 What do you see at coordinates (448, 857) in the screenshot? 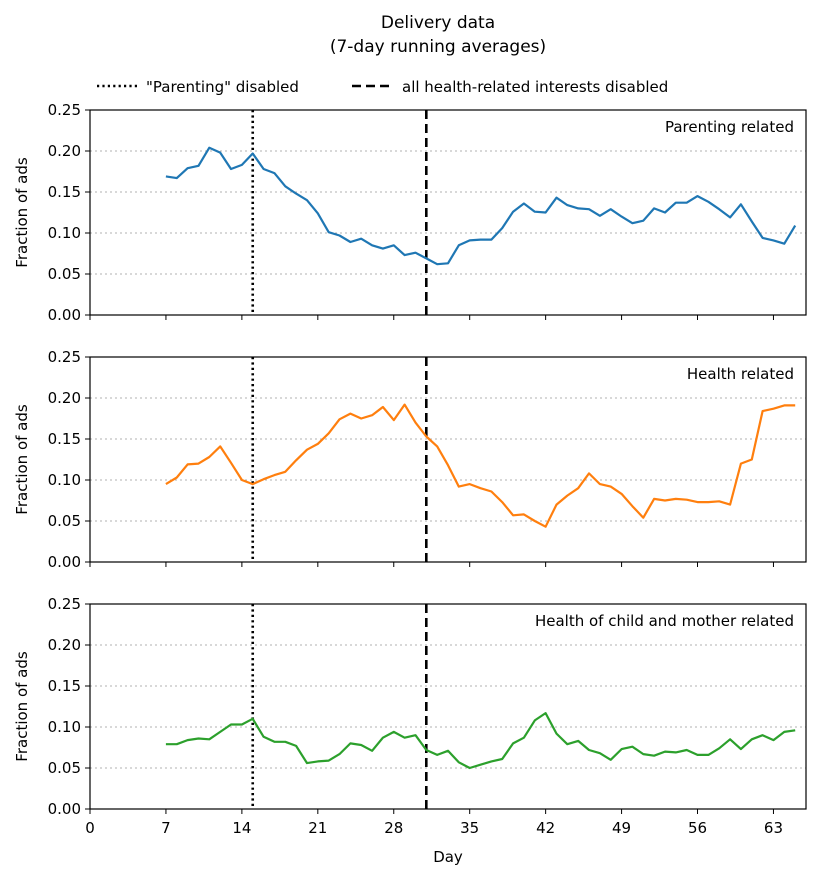
I see `x-axis-label: Day` at bounding box center [448, 857].